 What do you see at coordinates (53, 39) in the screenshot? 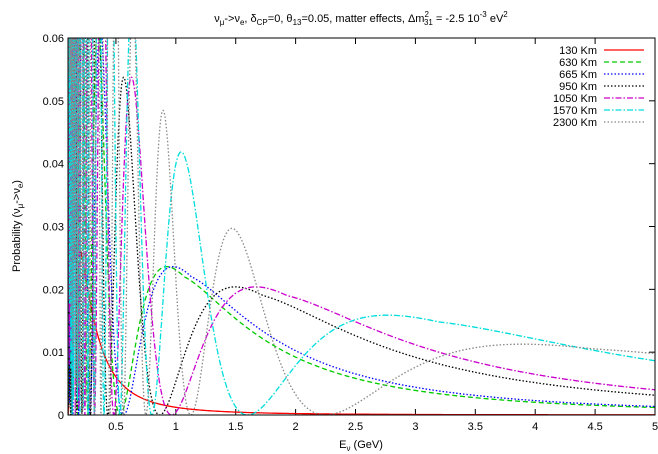
I see `y-tick-label: 0.06` at bounding box center [53, 39].